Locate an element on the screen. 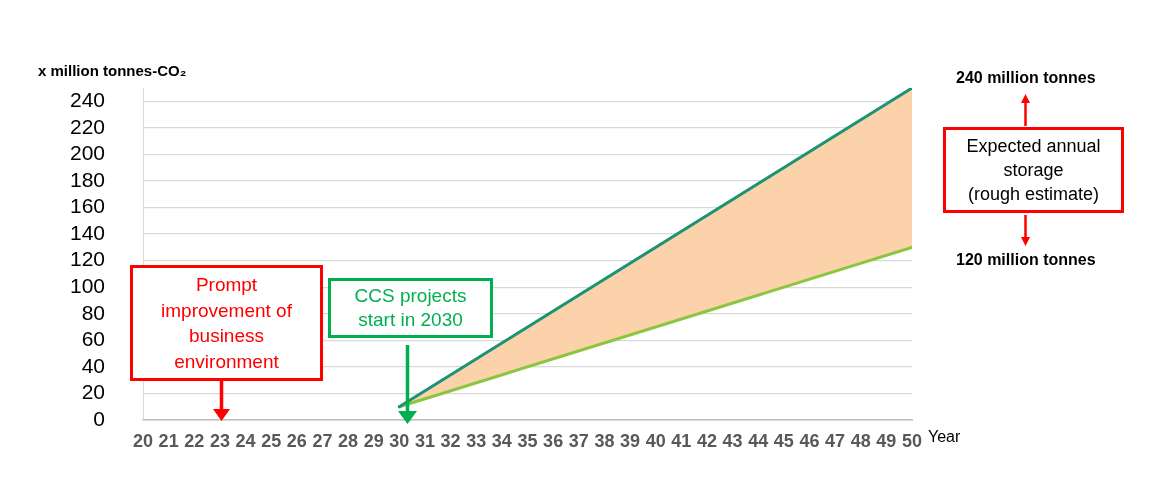  x-tick-label: 23 is located at coordinates (219, 440).